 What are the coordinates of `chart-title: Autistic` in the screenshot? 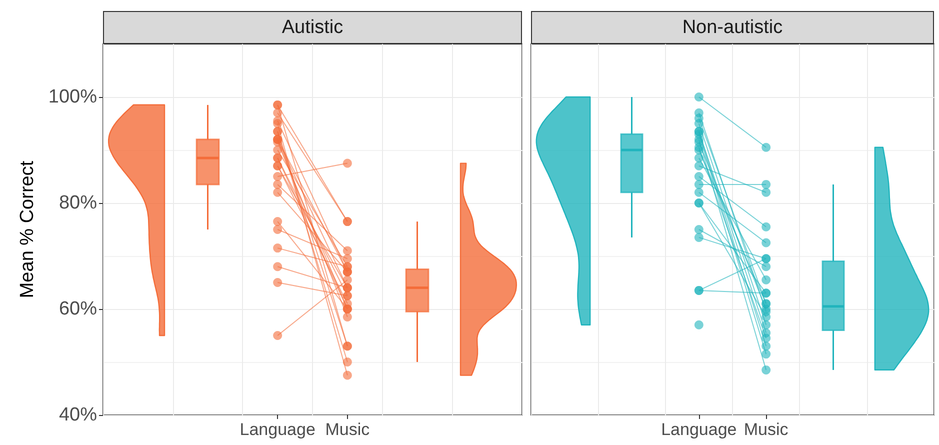 It's located at (312, 27).